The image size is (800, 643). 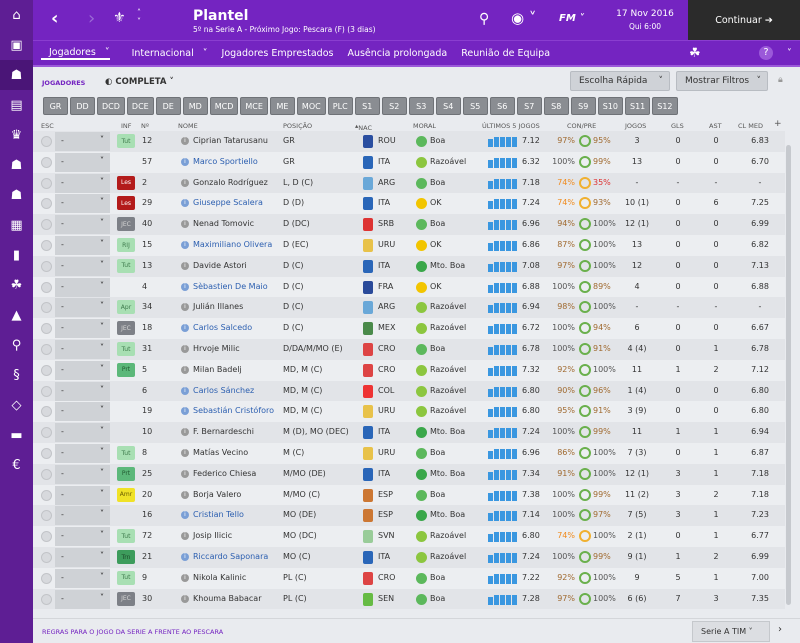 What do you see at coordinates (228, 203) in the screenshot?
I see `player-name: Giuseppe Scalera` at bounding box center [228, 203].